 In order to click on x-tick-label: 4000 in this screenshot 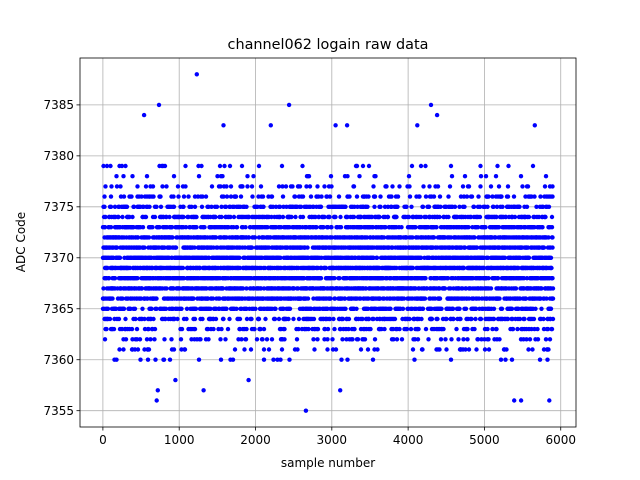, I will do `click(408, 440)`.